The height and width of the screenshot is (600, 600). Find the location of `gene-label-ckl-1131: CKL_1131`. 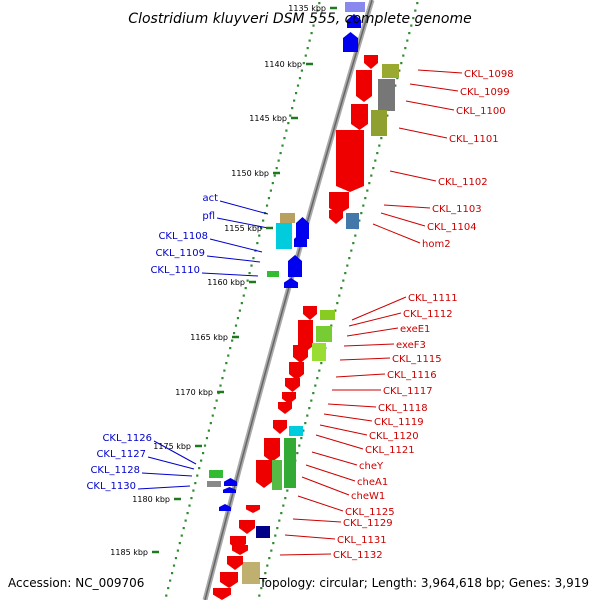

gene-label-ckl-1131: CKL_1131 is located at coordinates (362, 540).